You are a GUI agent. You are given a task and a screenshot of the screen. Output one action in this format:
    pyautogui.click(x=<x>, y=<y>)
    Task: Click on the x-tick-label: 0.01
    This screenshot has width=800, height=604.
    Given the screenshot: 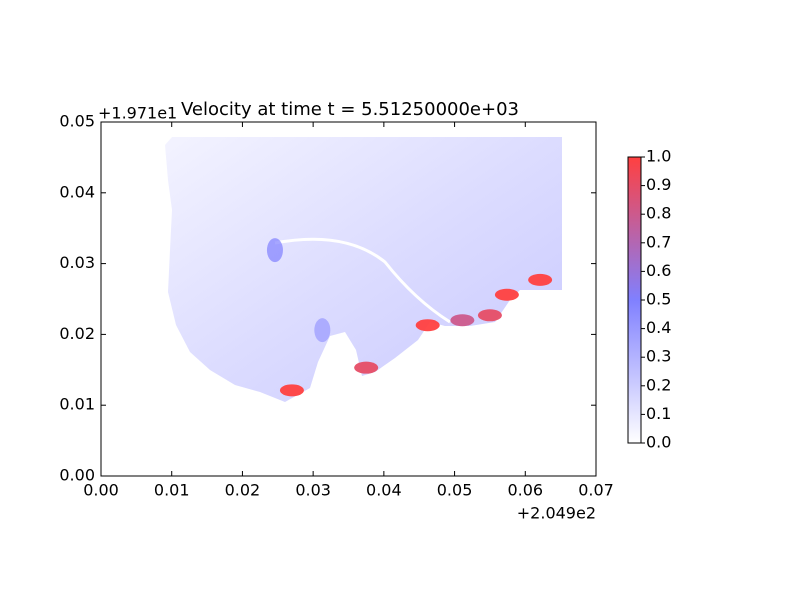 What is the action you would take?
    pyautogui.click(x=172, y=490)
    